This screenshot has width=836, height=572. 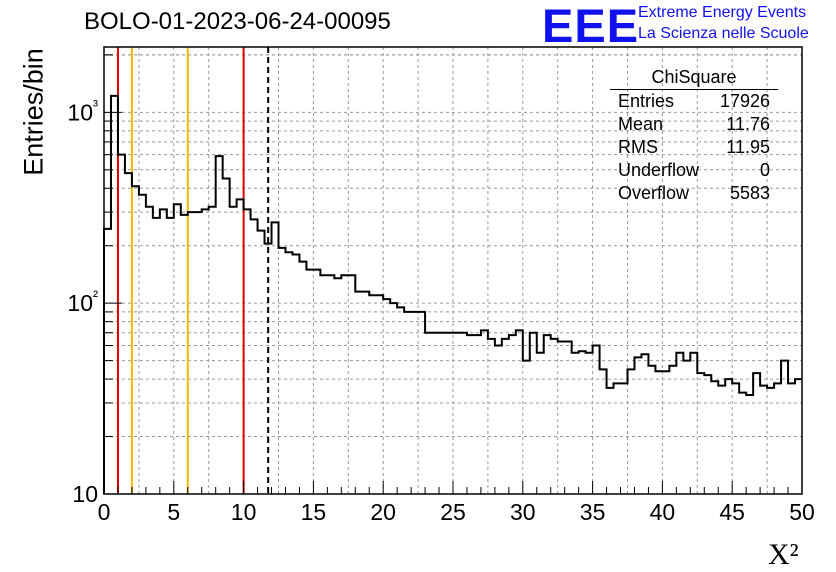 I want to click on stats-label: Overflow, so click(x=654, y=193).